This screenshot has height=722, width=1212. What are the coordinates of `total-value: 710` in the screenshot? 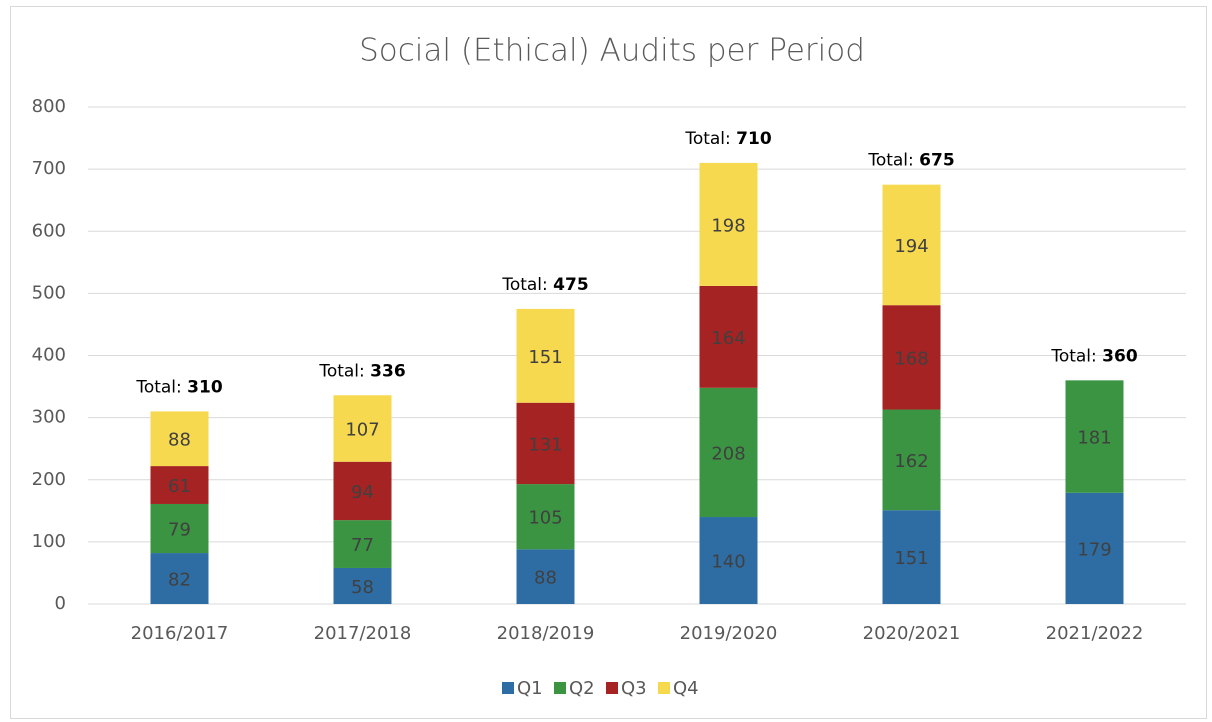 It's located at (754, 139).